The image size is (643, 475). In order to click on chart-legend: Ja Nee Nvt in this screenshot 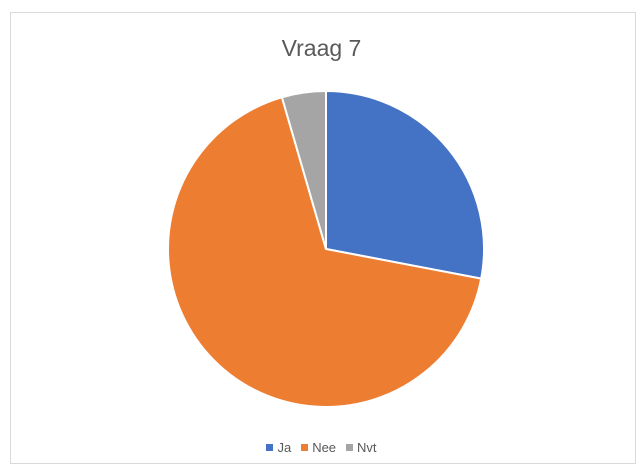, I will do `click(321, 447)`.